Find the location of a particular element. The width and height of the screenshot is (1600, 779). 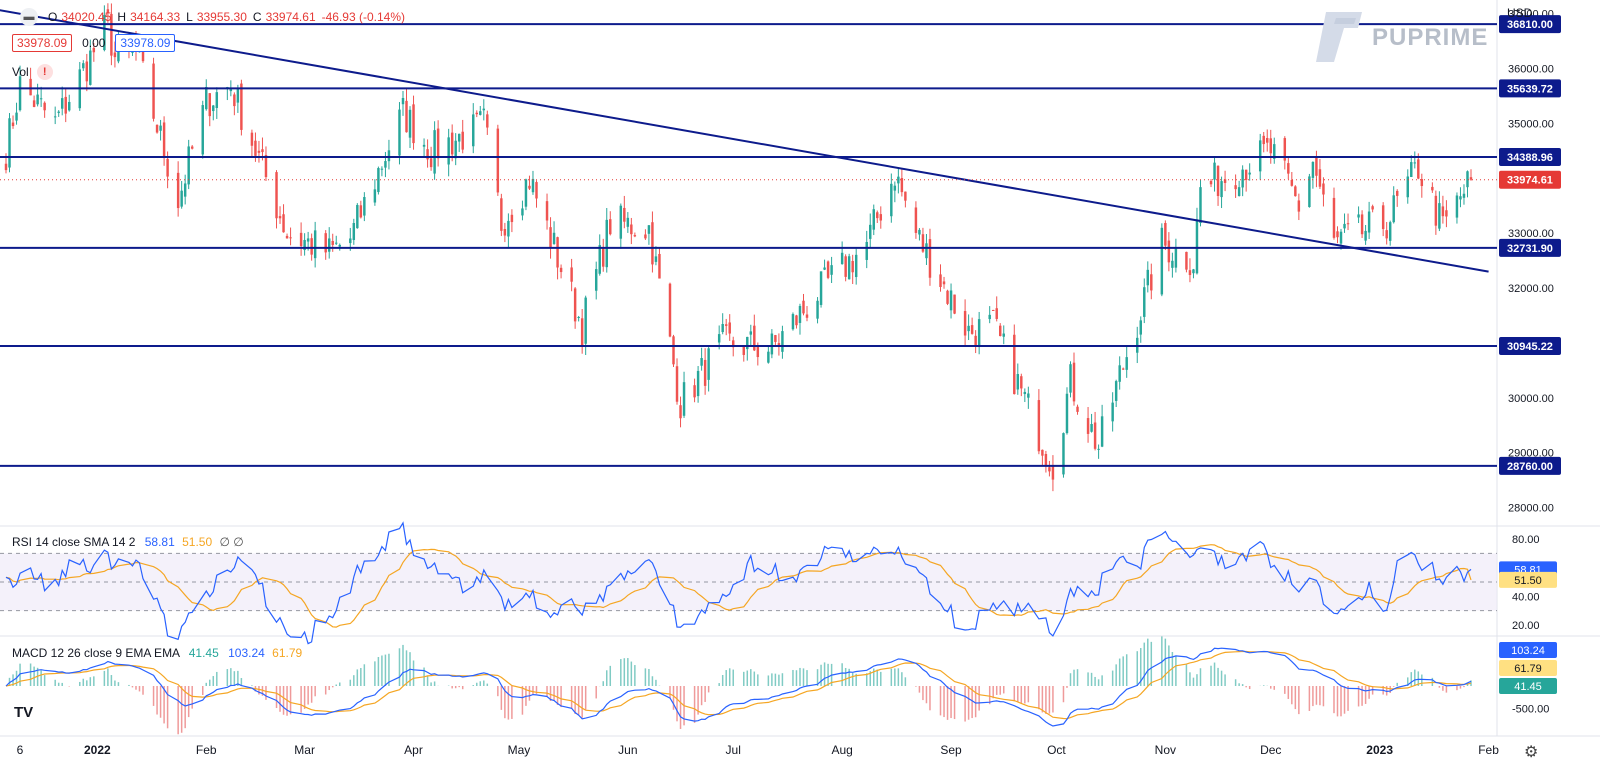

last-price-label: 33974.61 is located at coordinates (1530, 181).